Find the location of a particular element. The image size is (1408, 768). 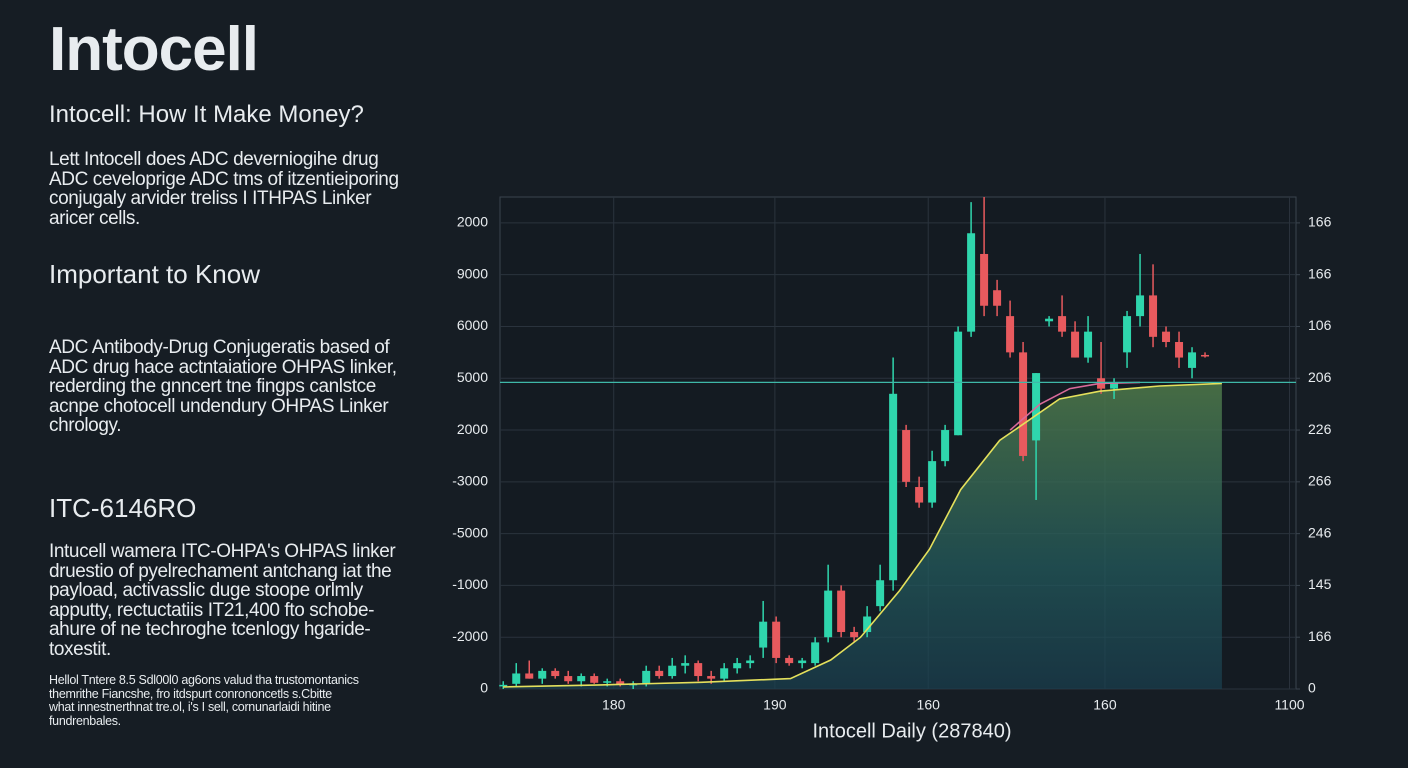

text-line: chrology. is located at coordinates (85, 425).